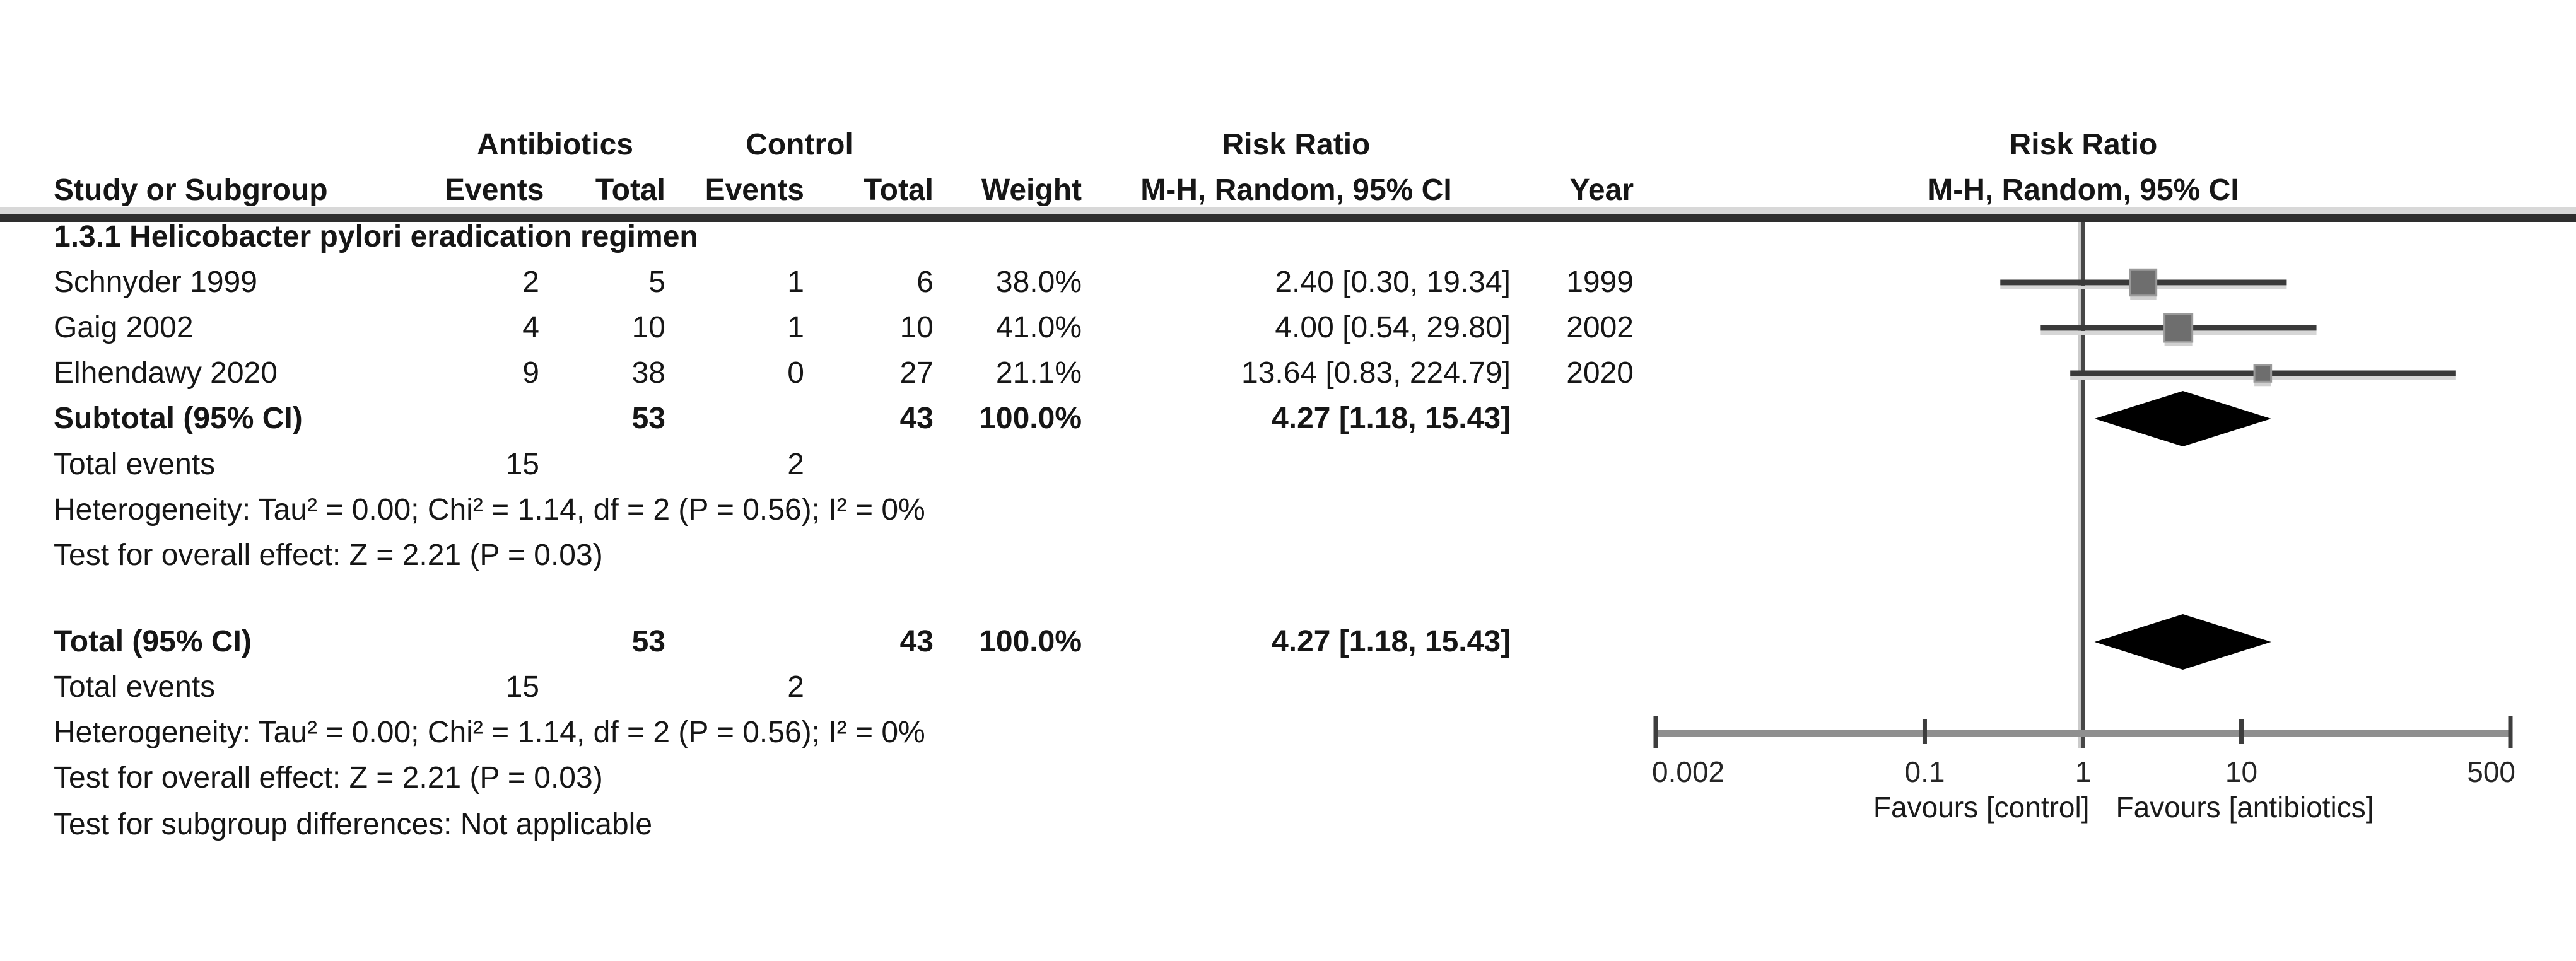  Describe the element at coordinates (1038, 282) in the screenshot. I see `study-weight: 38.0%` at that location.